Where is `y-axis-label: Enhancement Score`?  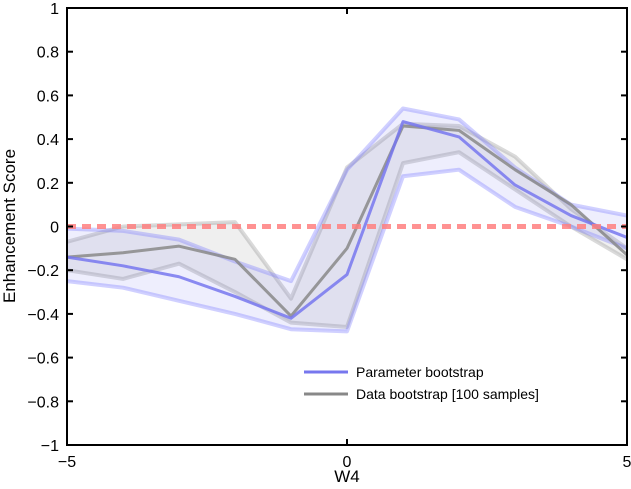 y-axis-label: Enhancement Score is located at coordinates (9, 226).